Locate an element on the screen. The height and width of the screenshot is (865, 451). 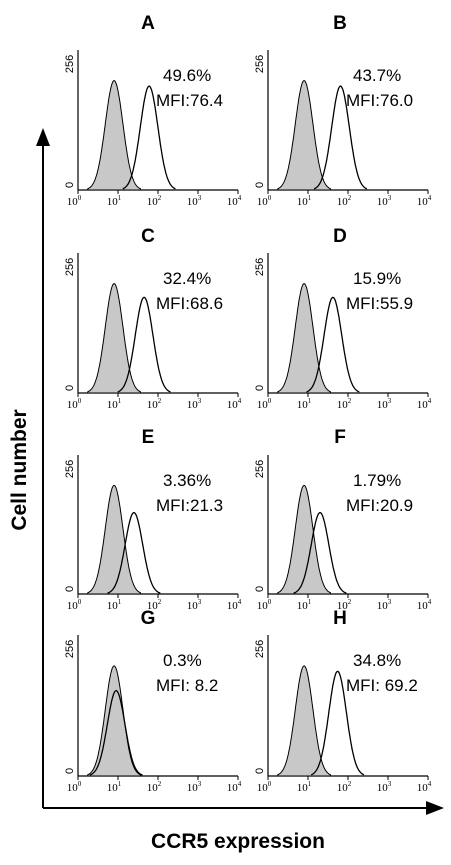
percent-positive-label: 0.3% is located at coordinates (182, 660).